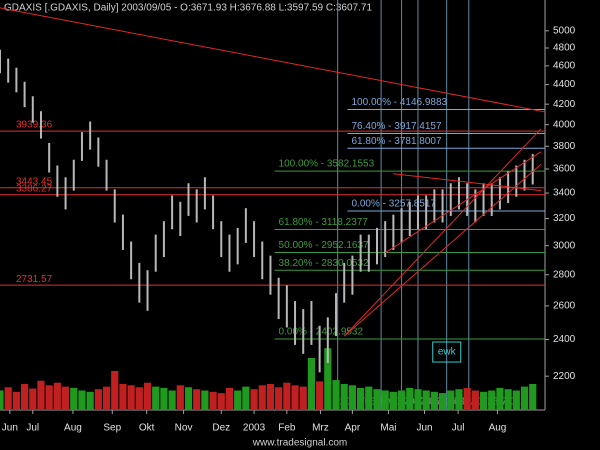  Describe the element at coordinates (564, 169) in the screenshot. I see `y-tick-label: 3600` at that location.